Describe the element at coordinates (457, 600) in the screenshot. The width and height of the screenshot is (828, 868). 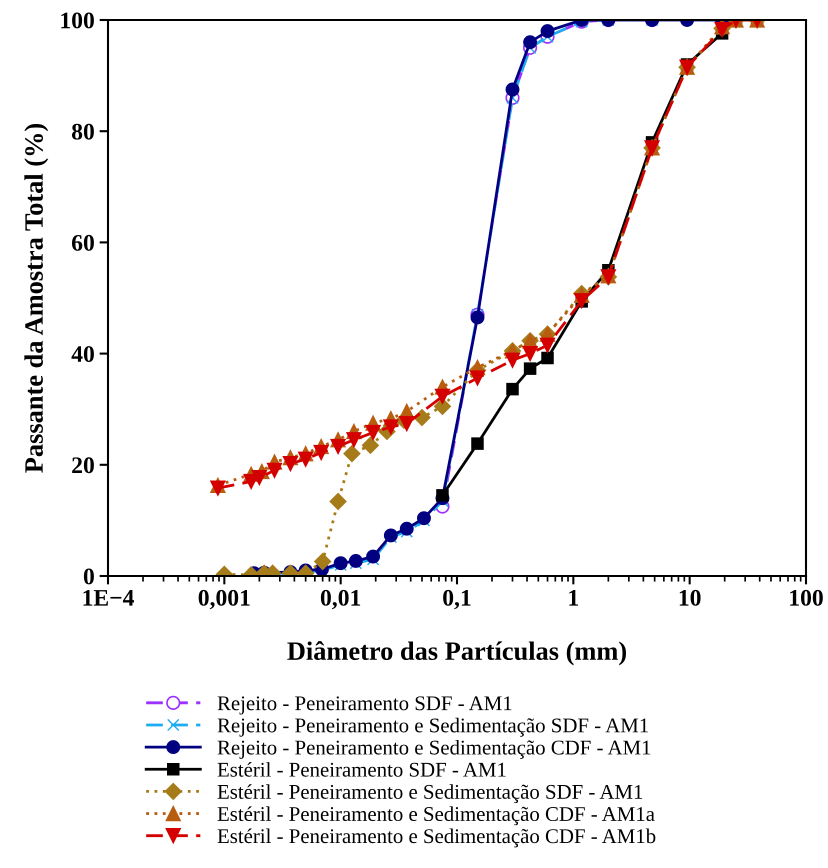
I see `x-tick-label: 0,1` at that location.